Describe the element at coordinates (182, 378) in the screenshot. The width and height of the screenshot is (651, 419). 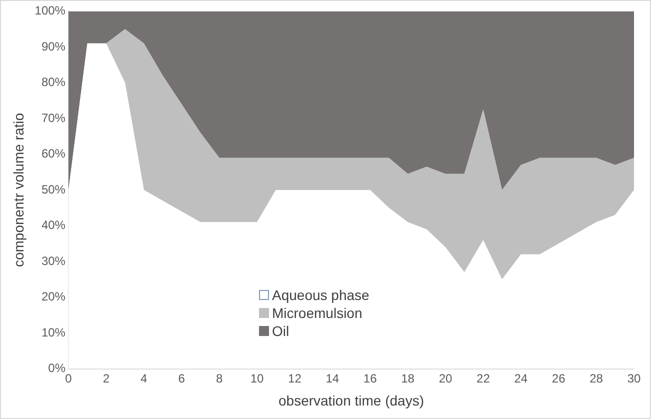
I see `x-tick-label: 6` at that location.